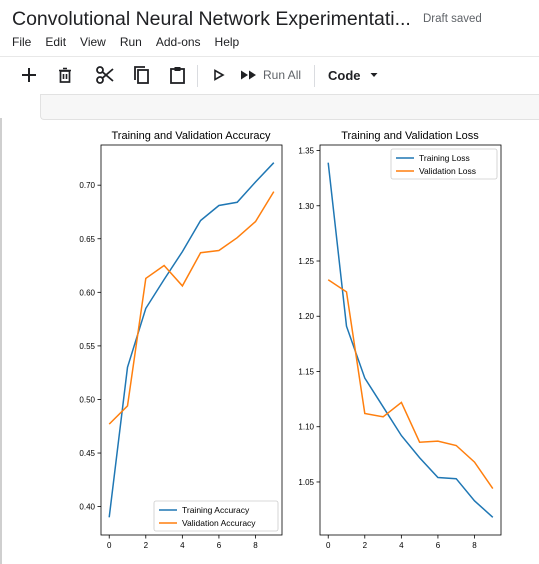 The height and width of the screenshot is (564, 539). What do you see at coordinates (56, 42) in the screenshot?
I see `menu-edit: Edit` at bounding box center [56, 42].